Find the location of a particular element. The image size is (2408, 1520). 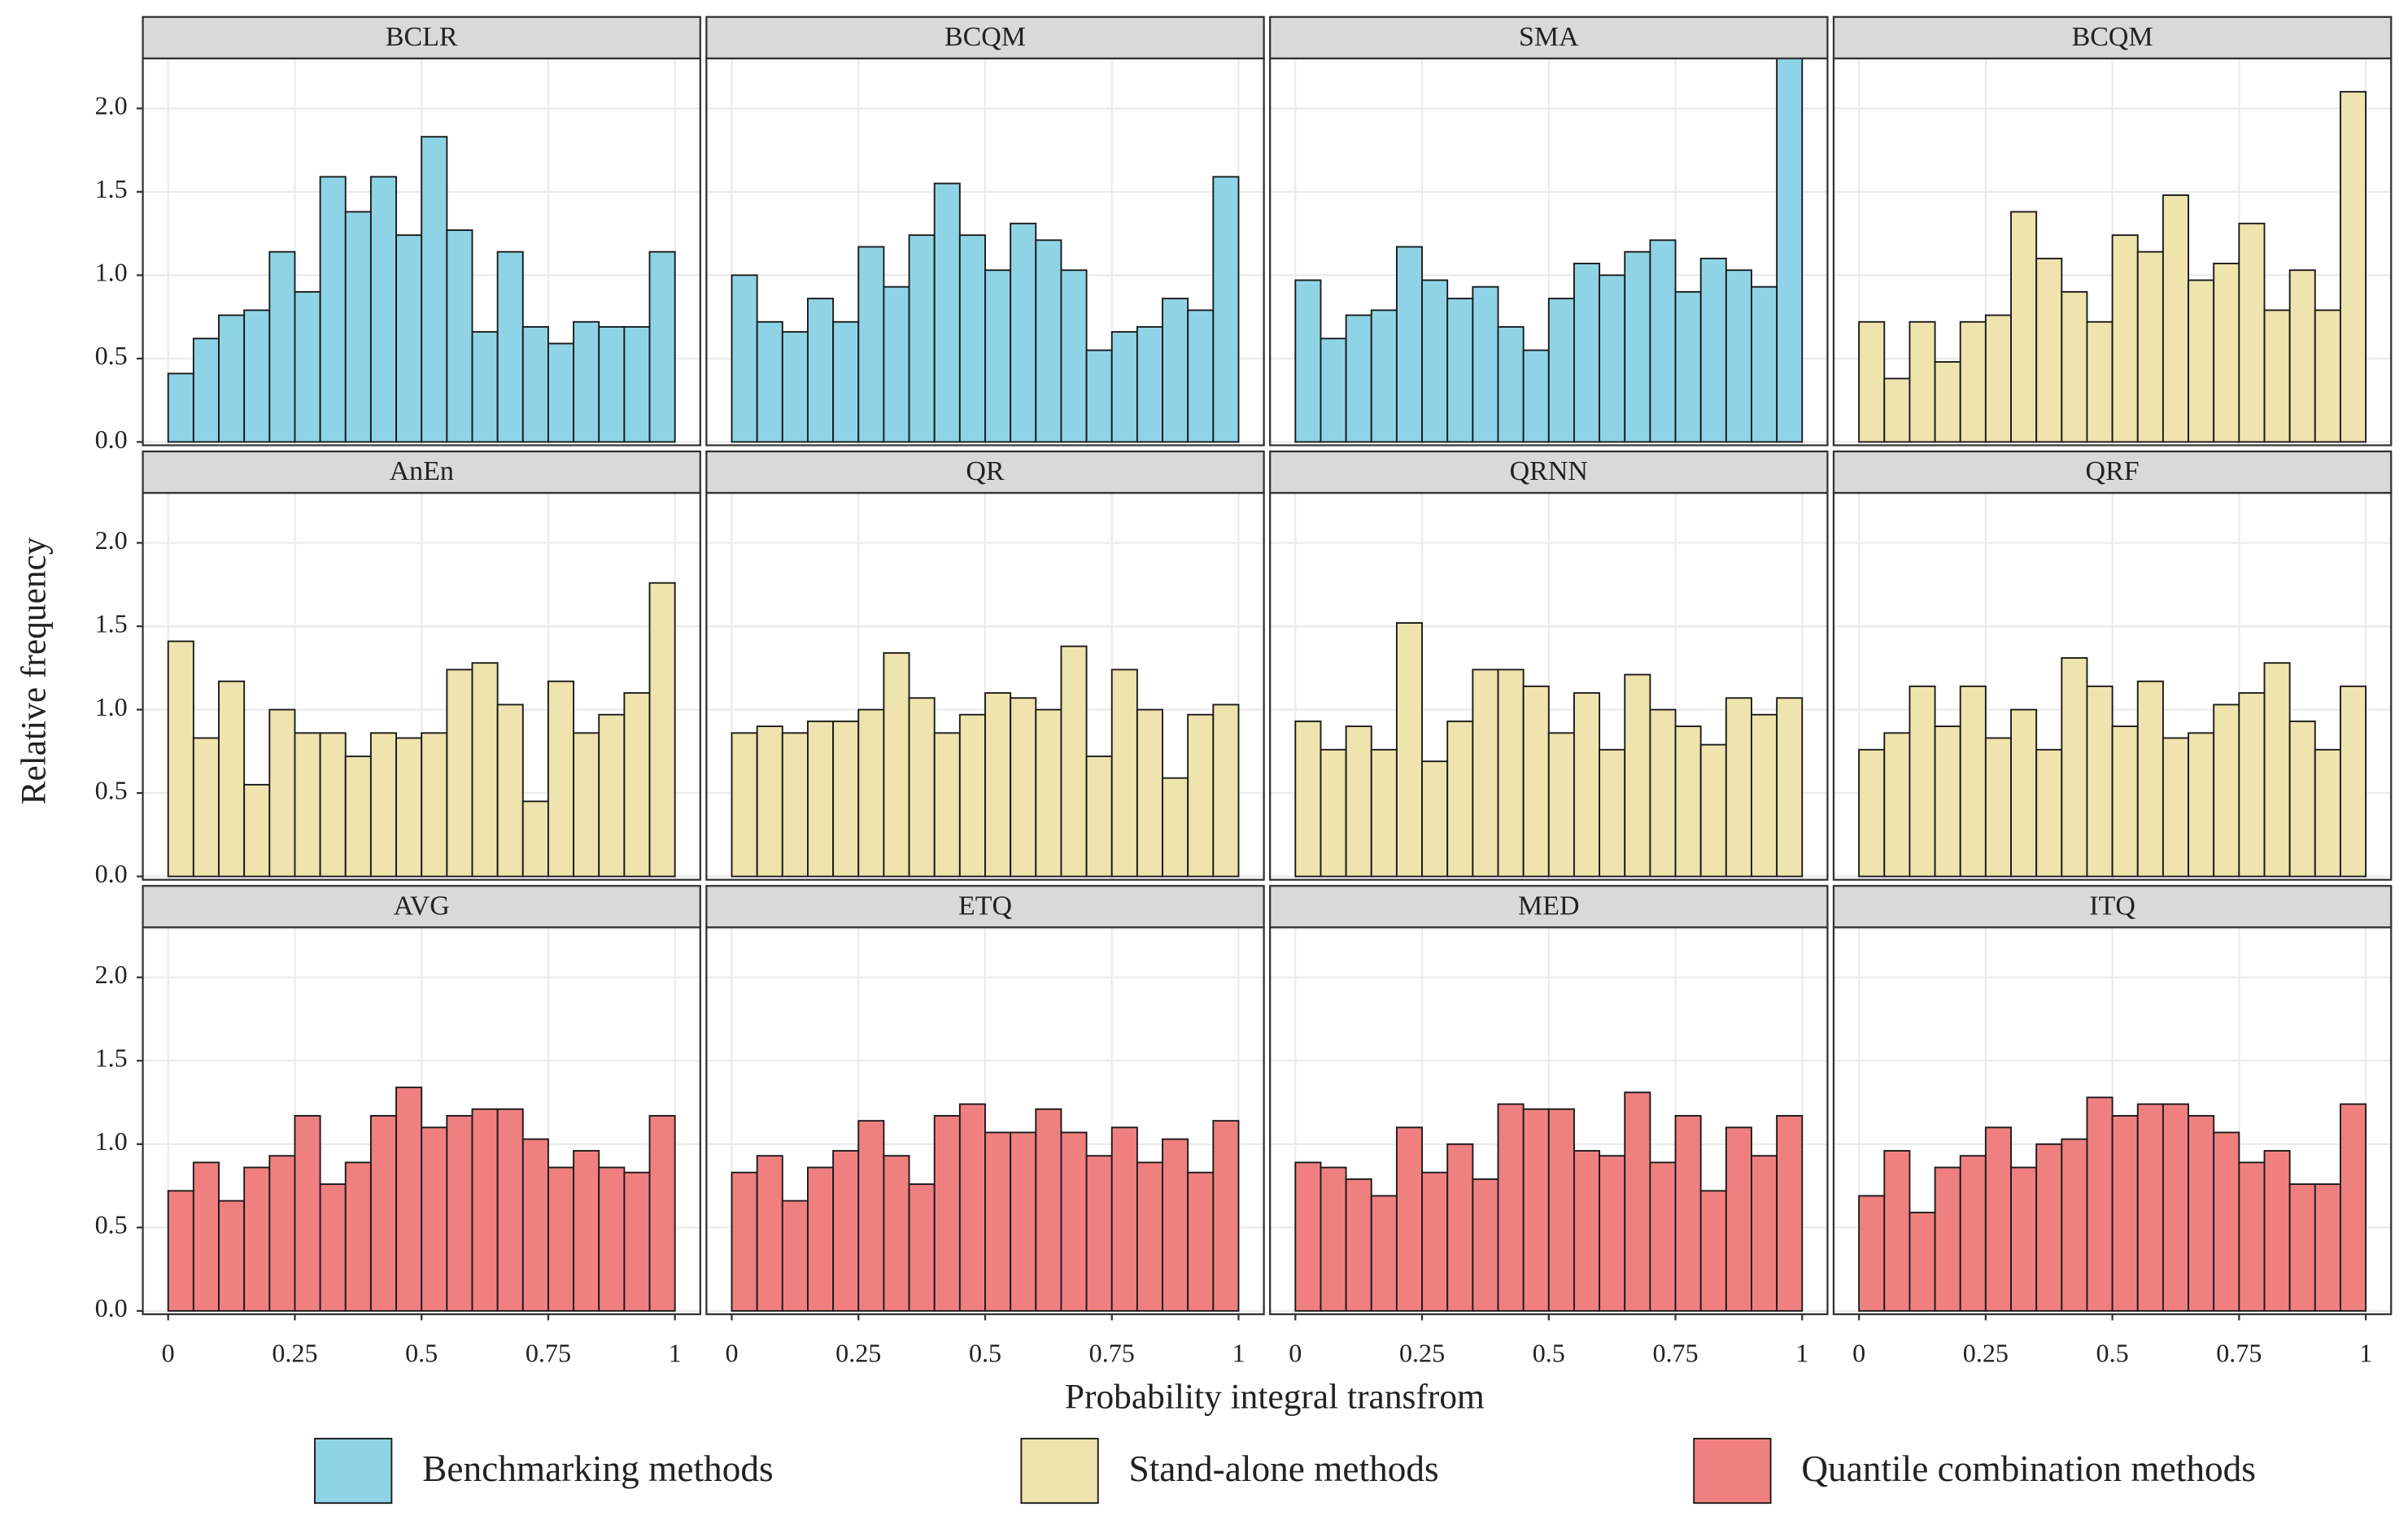

x-tick-label: 0.75 is located at coordinates (1112, 1352).